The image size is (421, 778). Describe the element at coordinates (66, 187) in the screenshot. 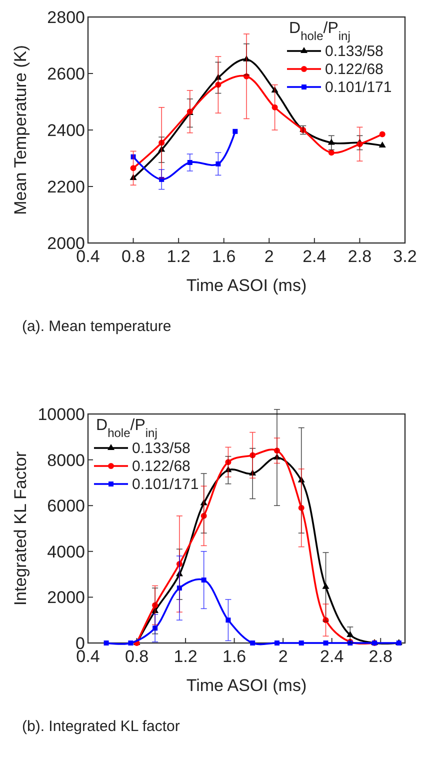

I see `y-tick-label: 2200` at that location.